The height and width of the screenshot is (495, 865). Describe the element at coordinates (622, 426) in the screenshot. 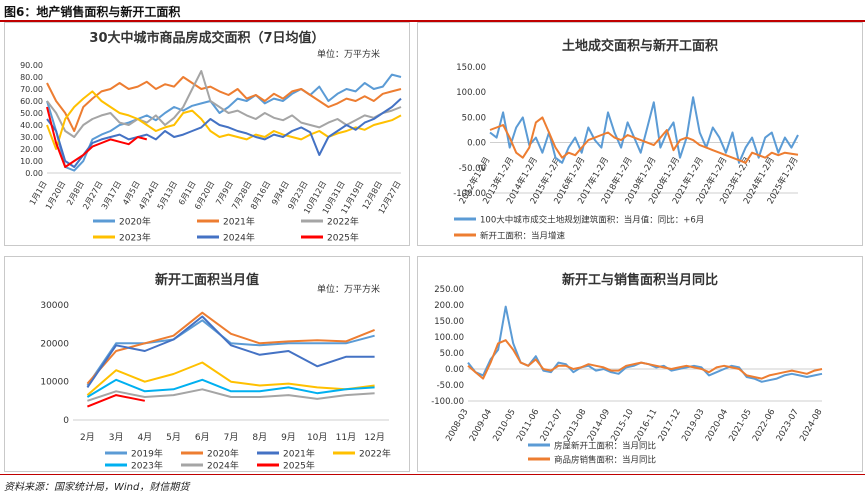

I see `x-tick-label: 2015-10` at that location.